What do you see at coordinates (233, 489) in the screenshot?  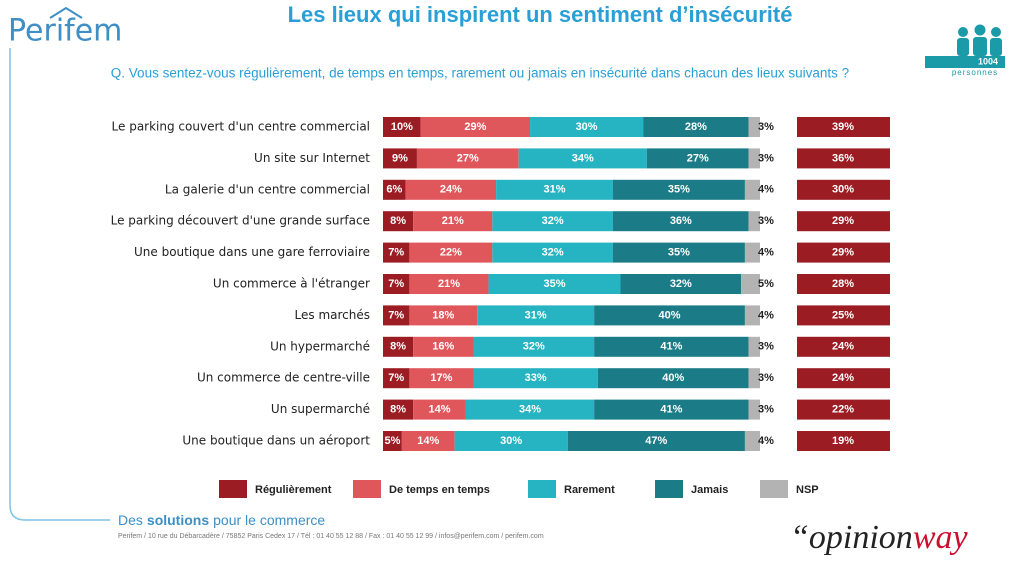 I see `legend-swatch` at bounding box center [233, 489].